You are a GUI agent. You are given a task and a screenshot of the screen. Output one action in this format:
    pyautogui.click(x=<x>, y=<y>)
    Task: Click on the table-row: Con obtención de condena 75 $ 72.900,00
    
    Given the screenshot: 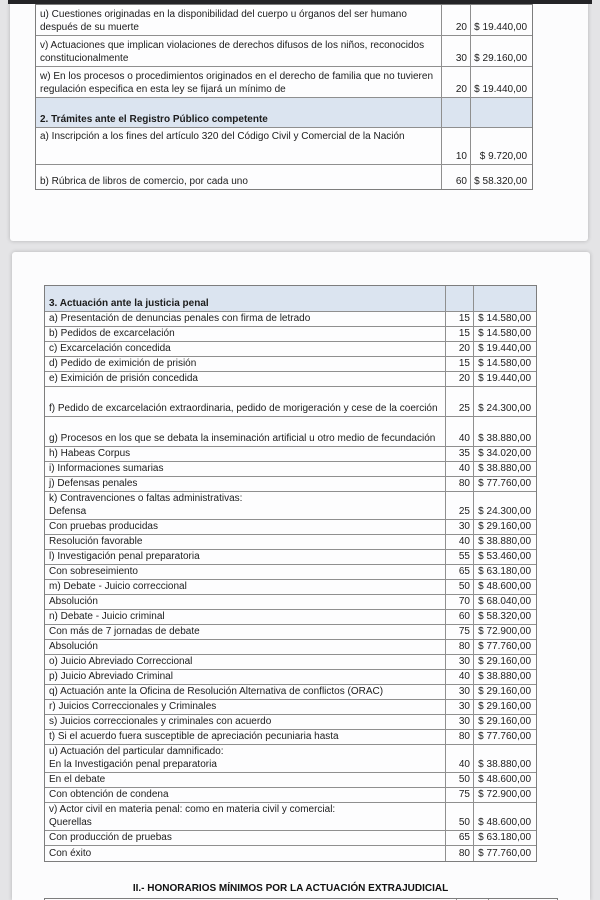 What is the action you would take?
    pyautogui.click(x=290, y=795)
    